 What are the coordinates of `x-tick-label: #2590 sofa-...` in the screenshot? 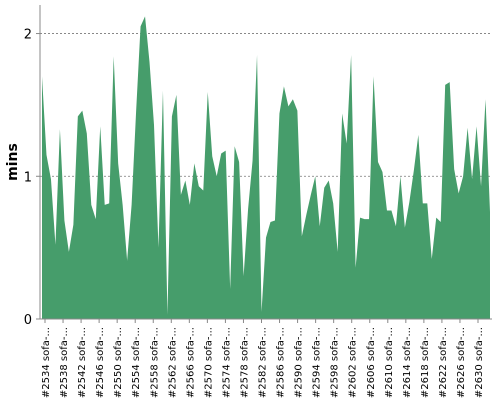 It's located at (299, 362).